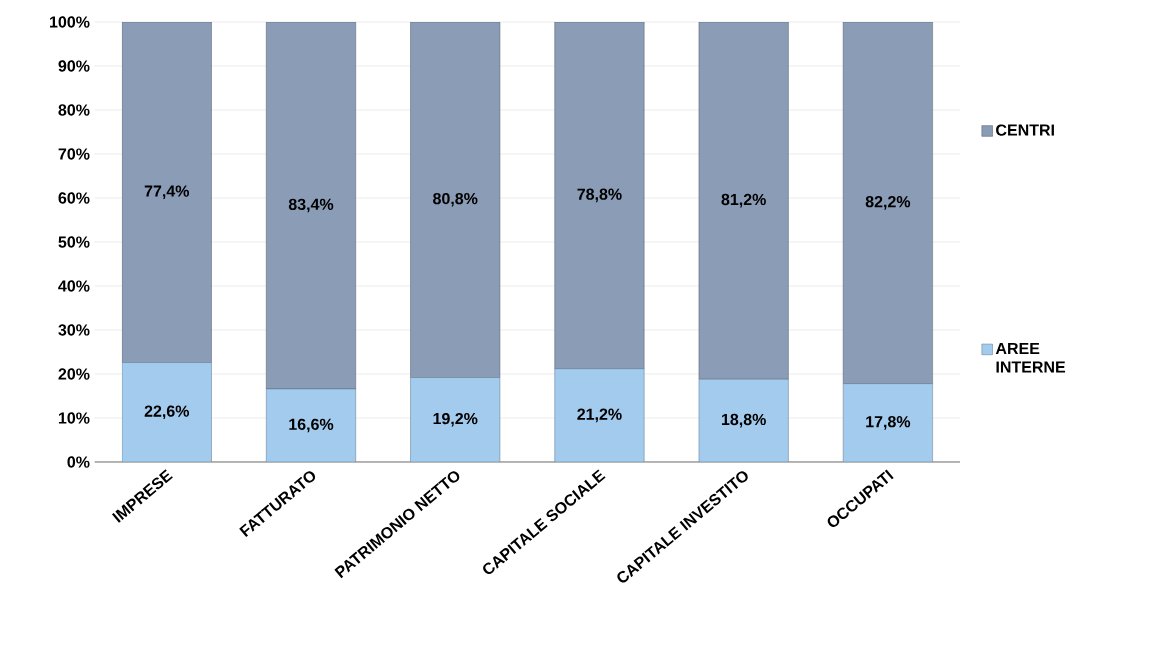 Image resolution: width=1158 pixels, height=672 pixels. What do you see at coordinates (74, 286) in the screenshot?
I see `y-tick-label: 40%` at bounding box center [74, 286].